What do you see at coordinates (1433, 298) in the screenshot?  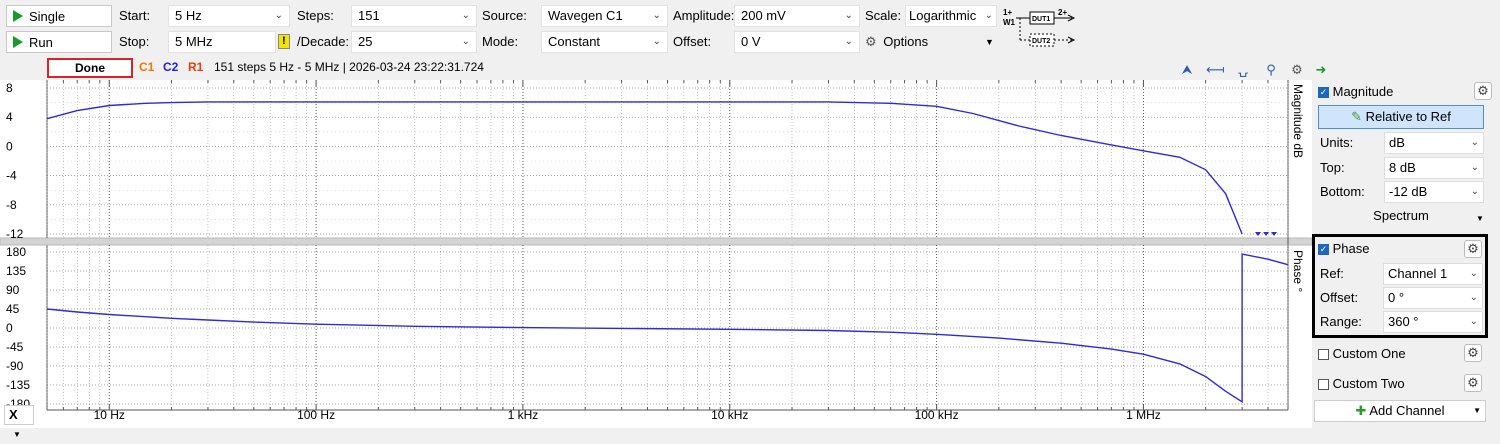 I see `phase-offset-combo: 0 ° ⌄` at bounding box center [1433, 298].